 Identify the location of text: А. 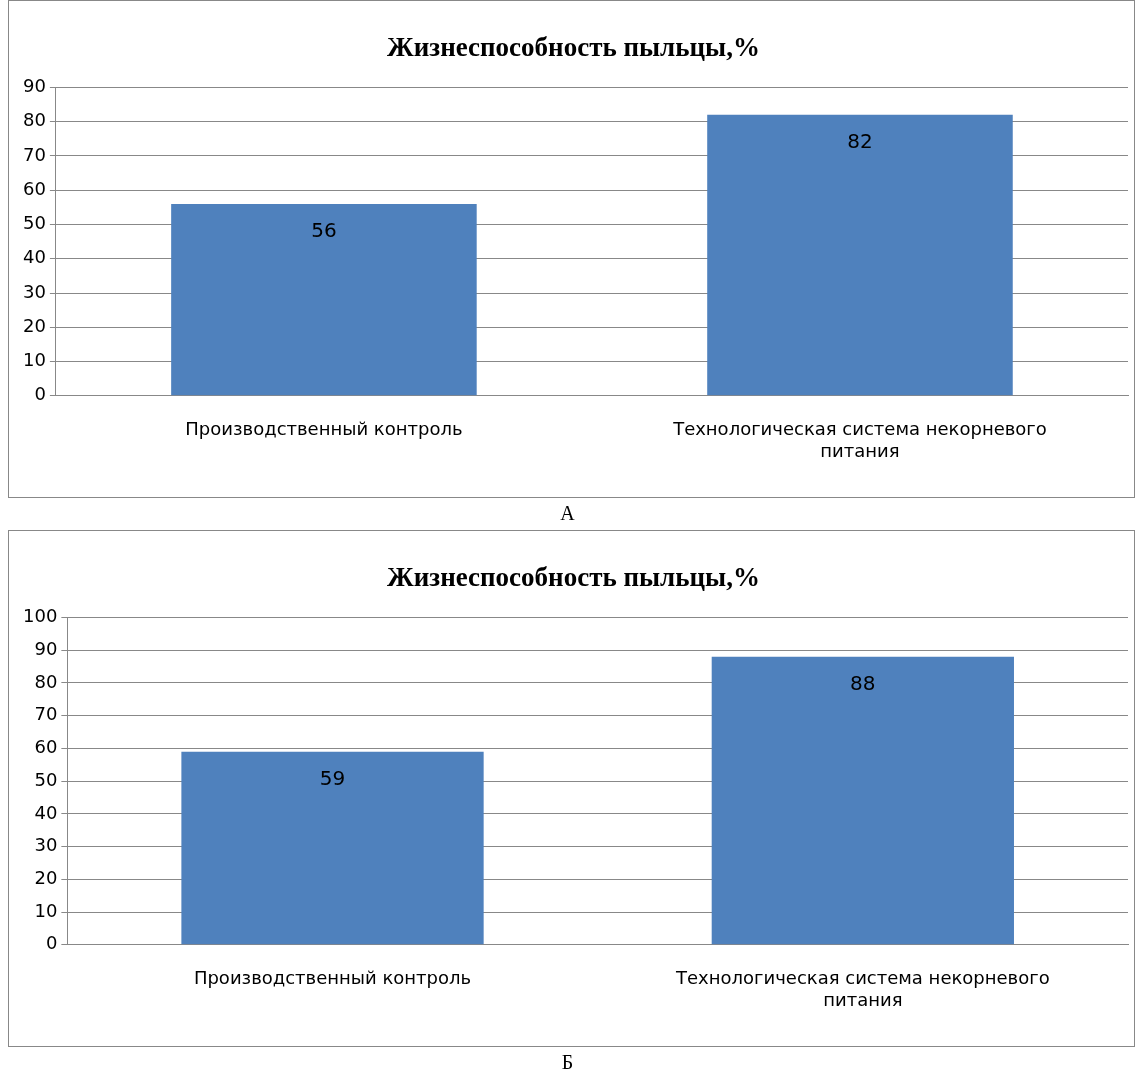
(567, 513).